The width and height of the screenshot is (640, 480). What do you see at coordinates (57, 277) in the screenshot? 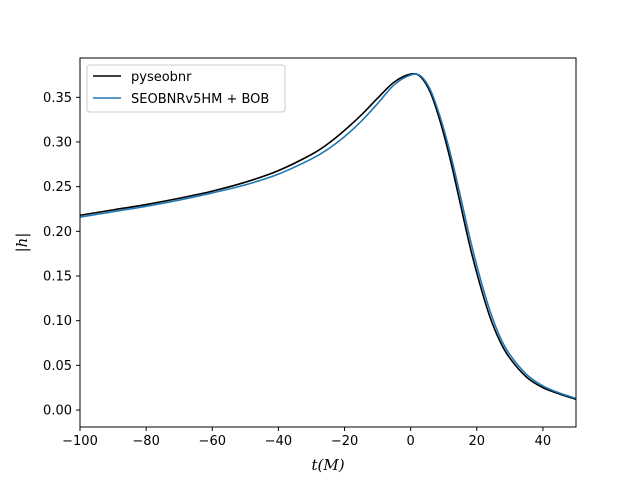
I see `y-tick-label: 0.15` at bounding box center [57, 277].